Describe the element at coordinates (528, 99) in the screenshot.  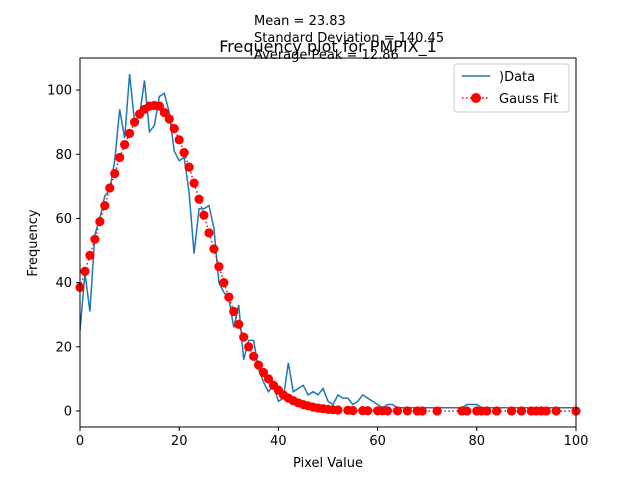
I see `legend-gauss-label: Gauss Fit` at that location.